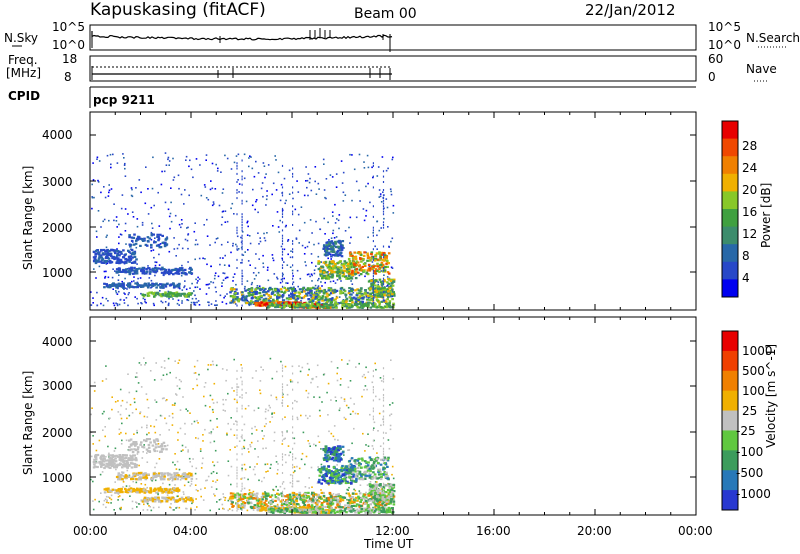  I want to click on power-cbar-tick-24: 24, so click(749, 168).